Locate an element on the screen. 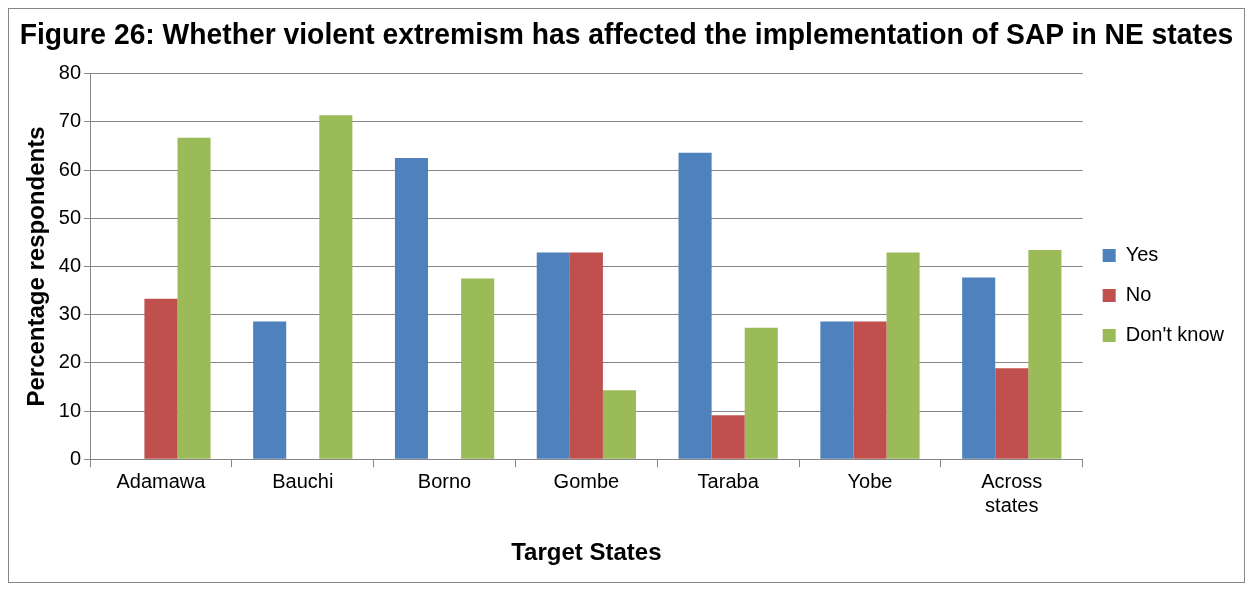  y-tick-label: 70 is located at coordinates (70, 120).